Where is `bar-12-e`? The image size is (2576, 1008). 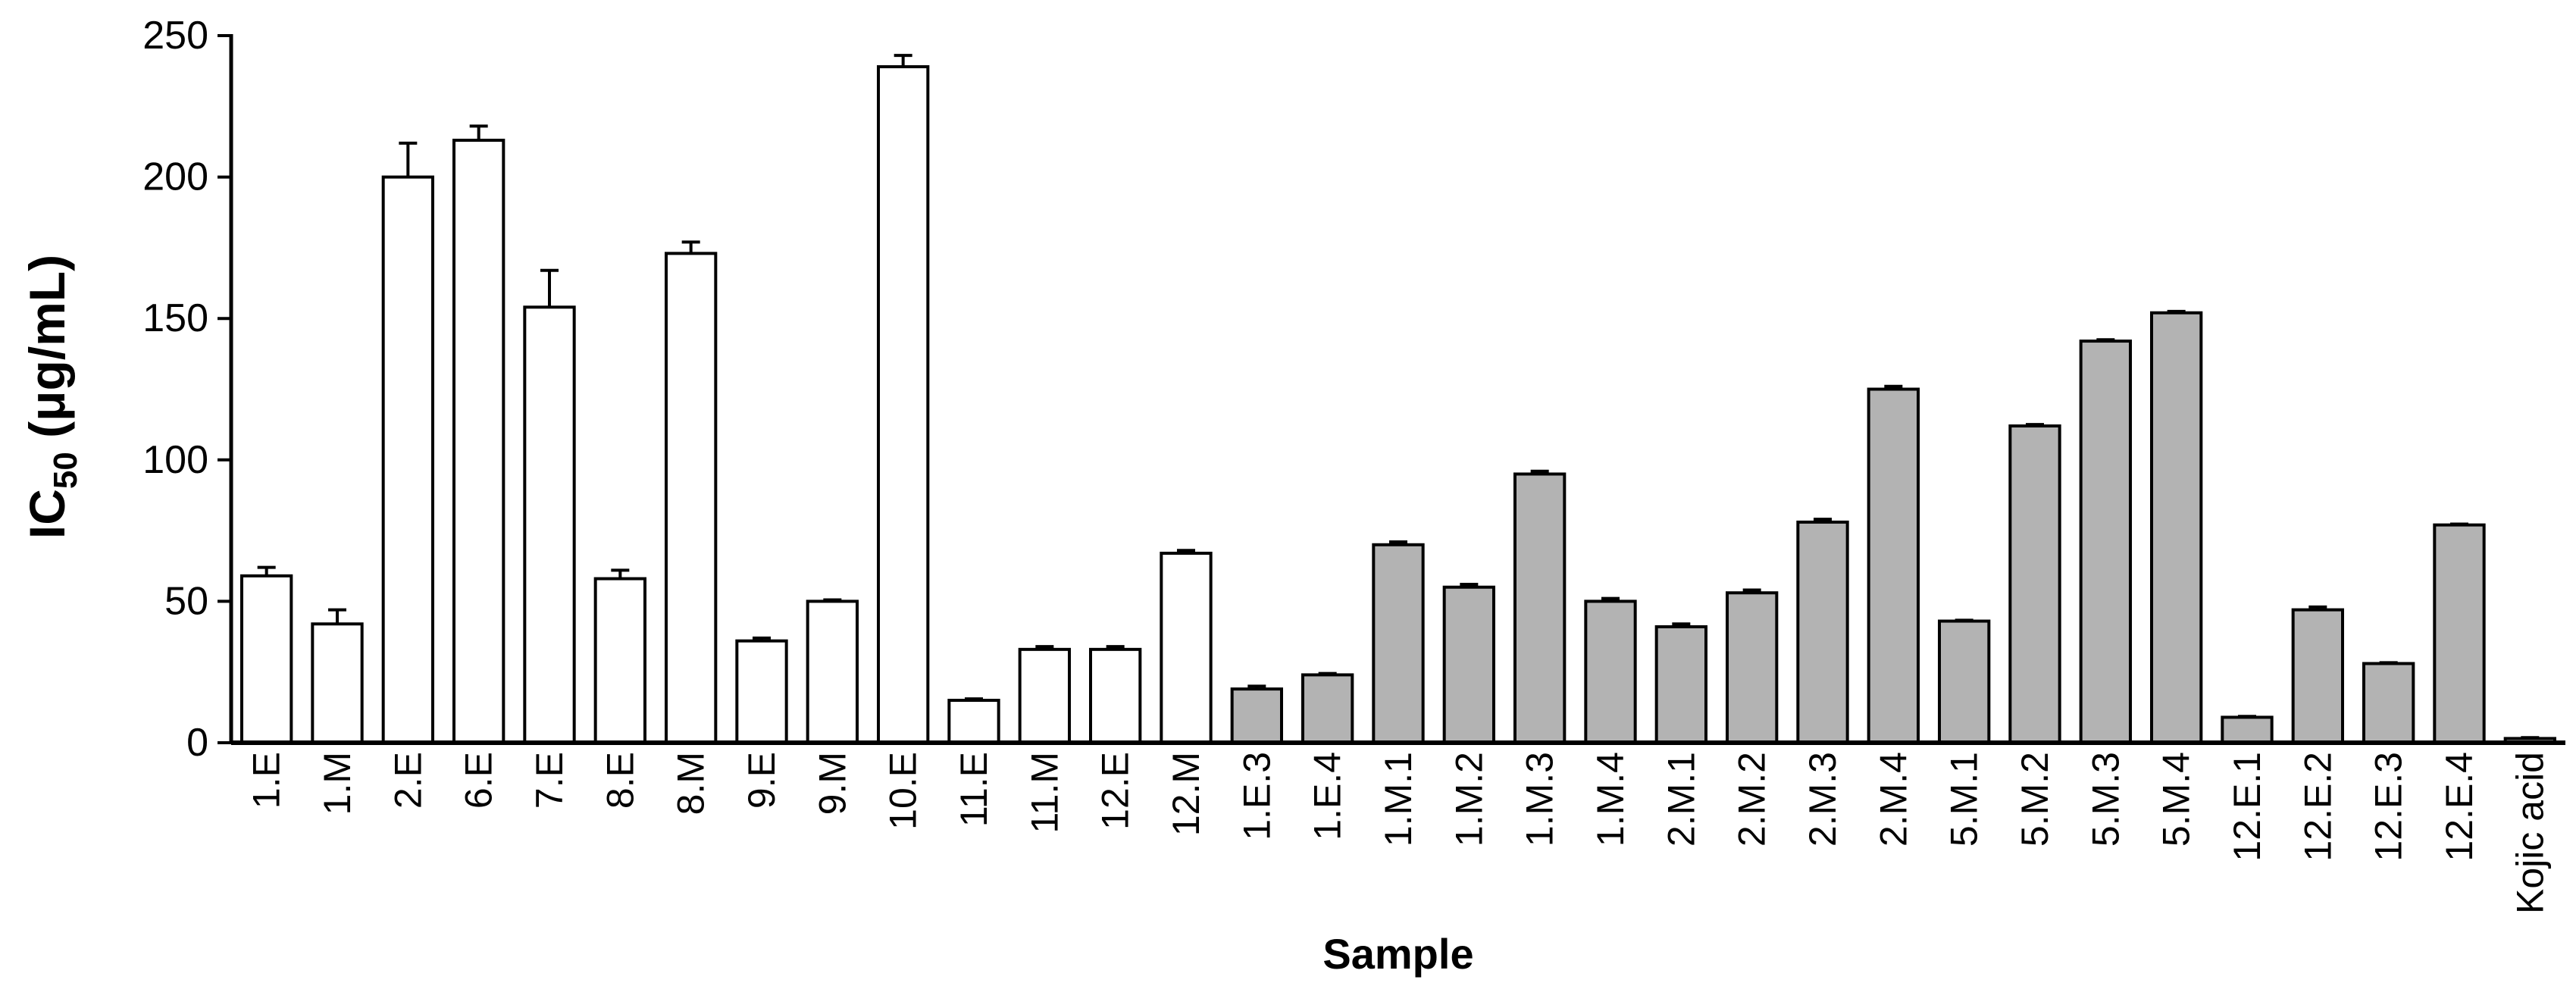
bar-12-e is located at coordinates (1115, 695).